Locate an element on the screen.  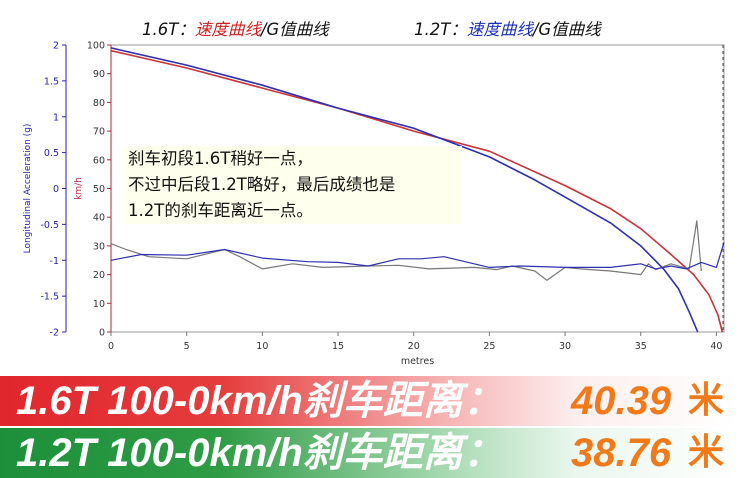
legend-right-engine: 1.2T： is located at coordinates (440, 29).